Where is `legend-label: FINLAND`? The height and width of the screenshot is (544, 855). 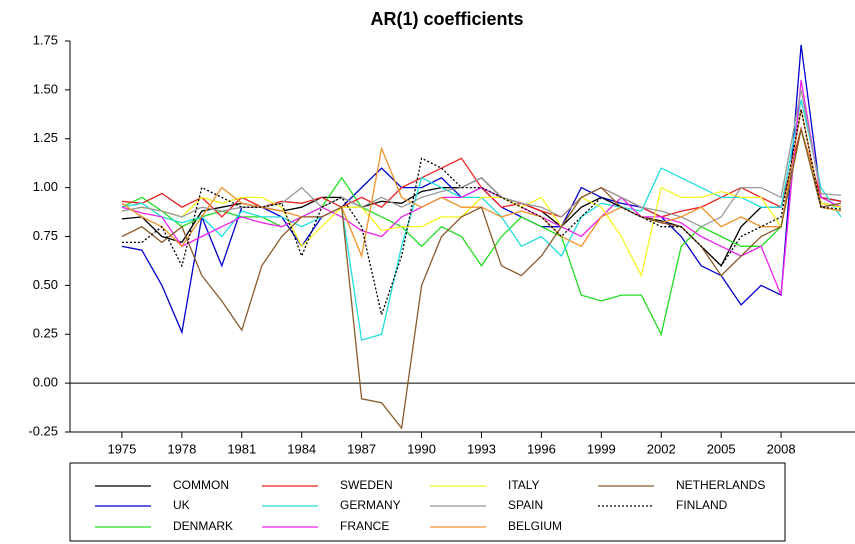 legend-label: FINLAND is located at coordinates (702, 505).